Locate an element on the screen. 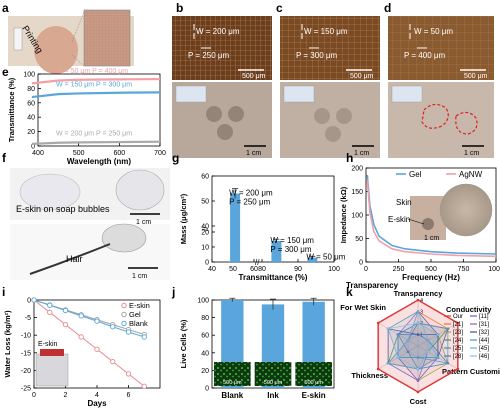  p-label-b: P = 250 μm is located at coordinates (208, 55).